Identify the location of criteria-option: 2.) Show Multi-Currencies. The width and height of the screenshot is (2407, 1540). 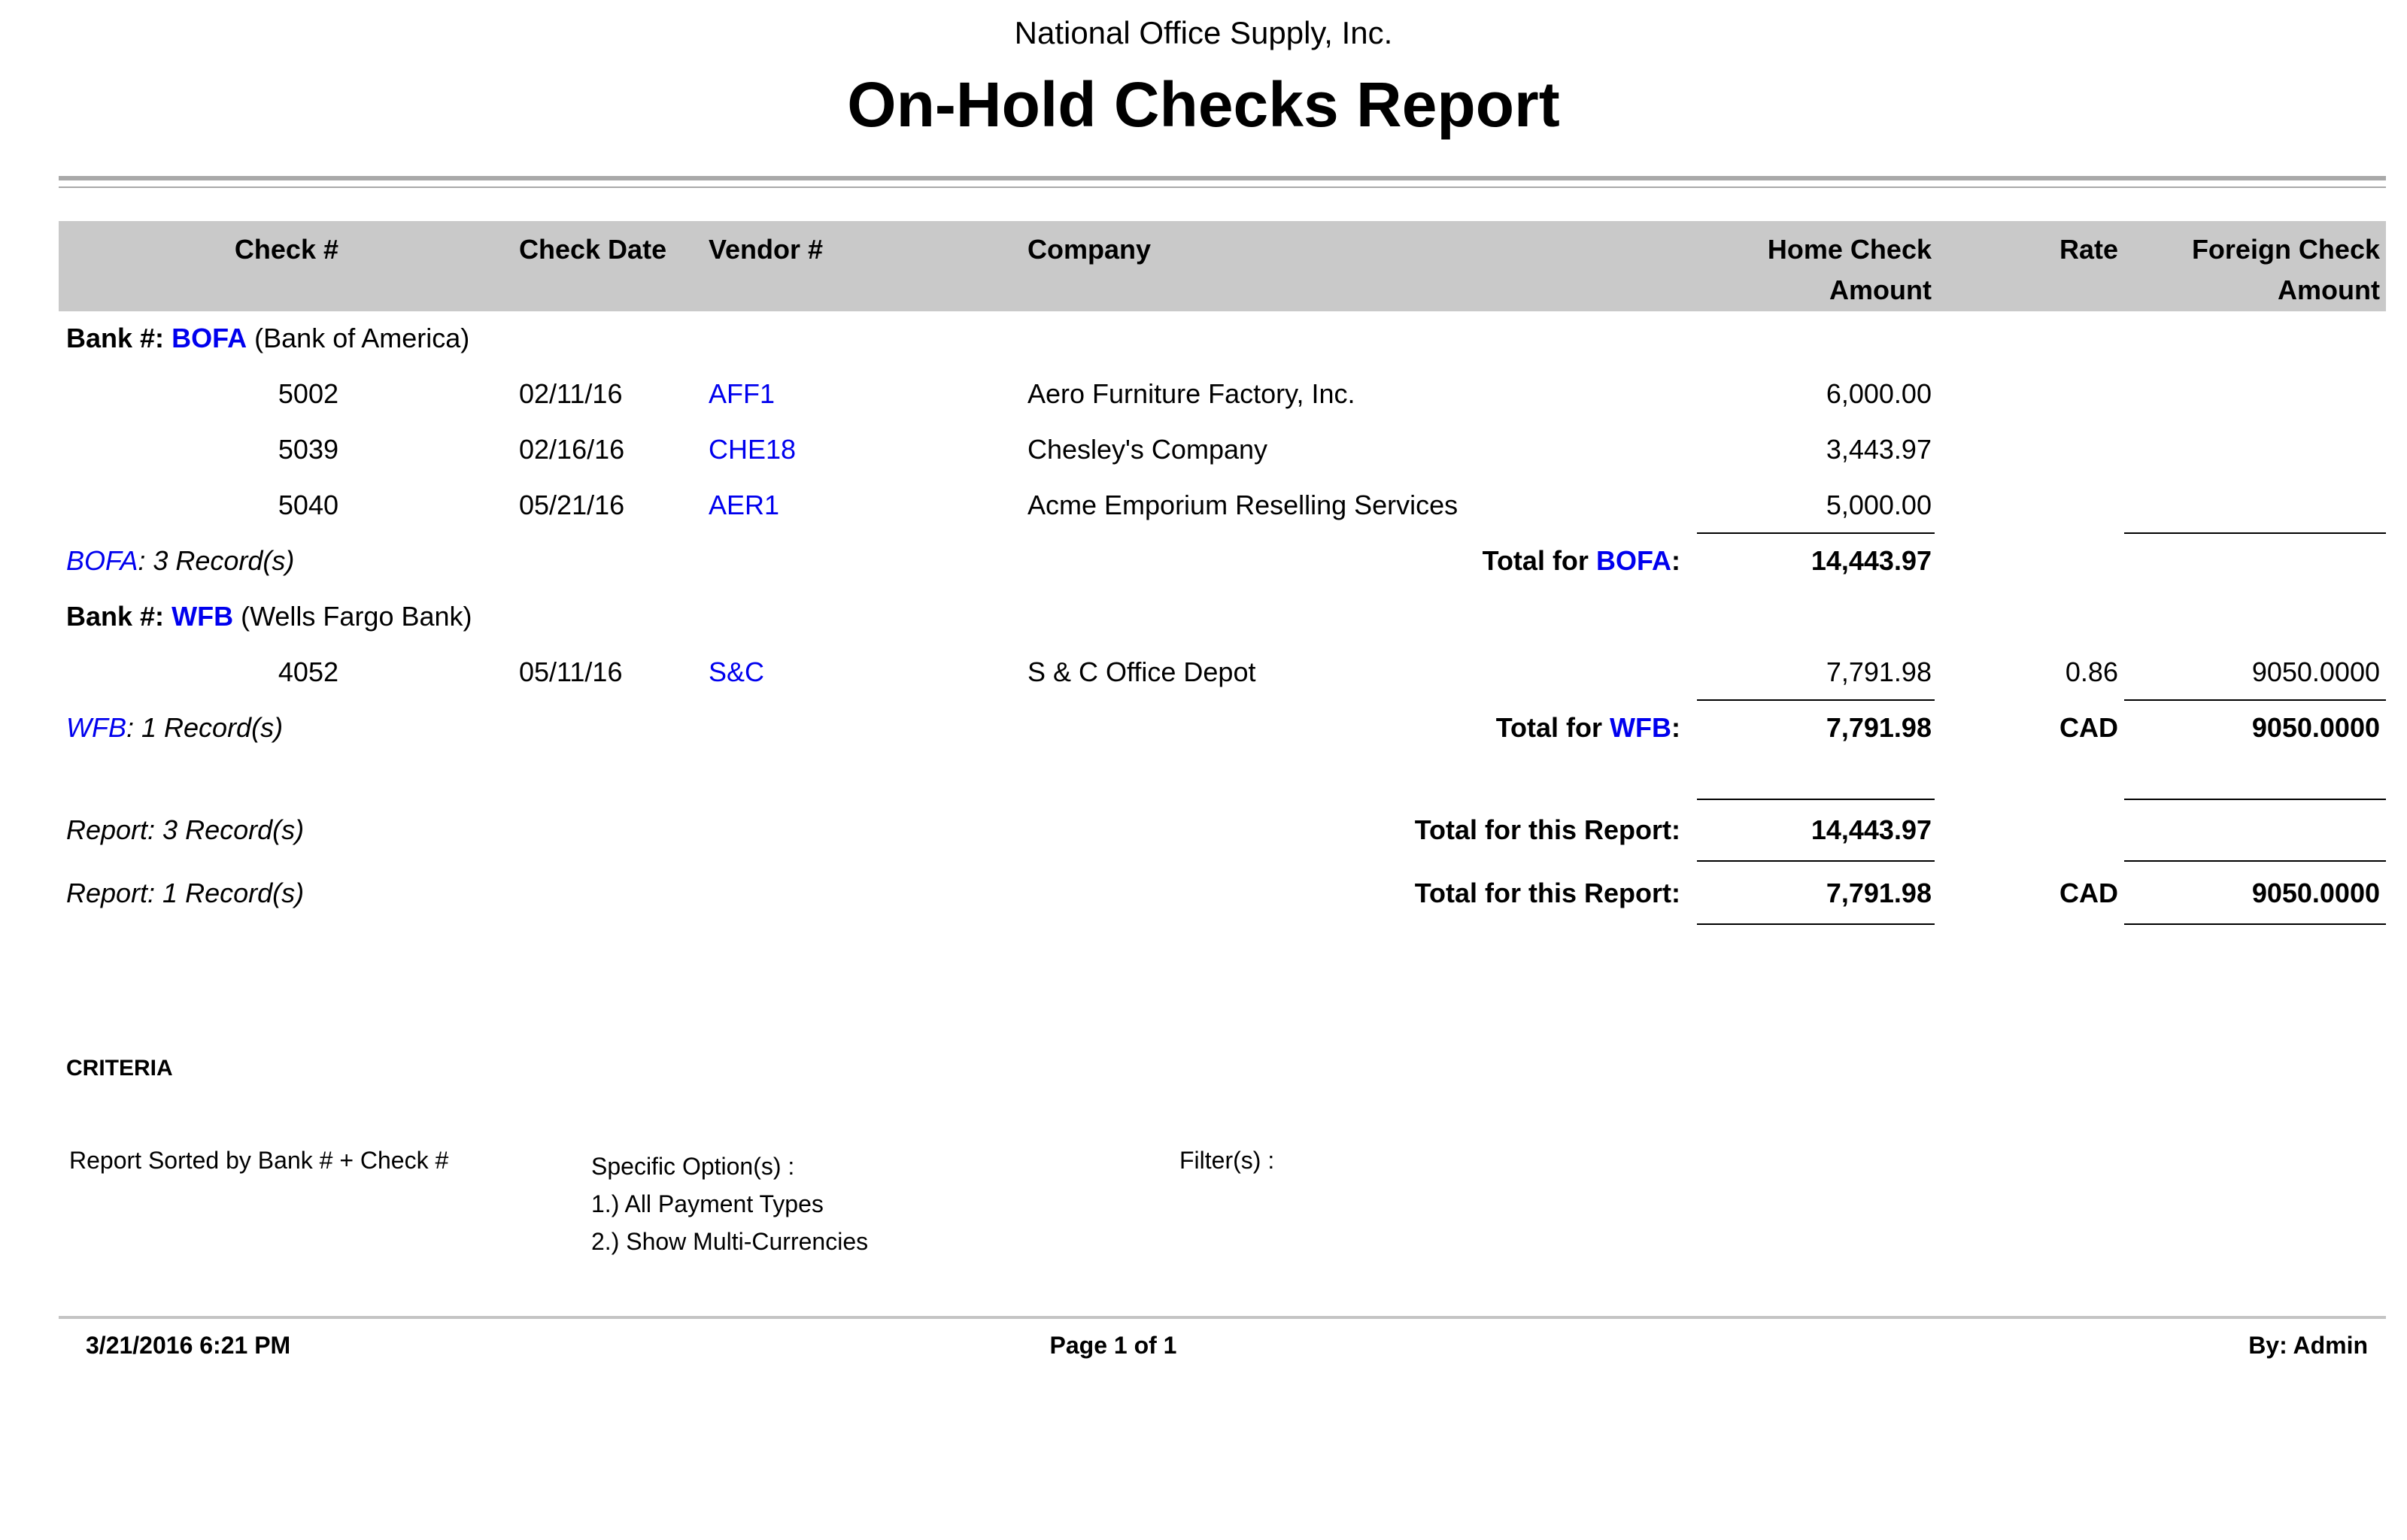
(730, 1243).